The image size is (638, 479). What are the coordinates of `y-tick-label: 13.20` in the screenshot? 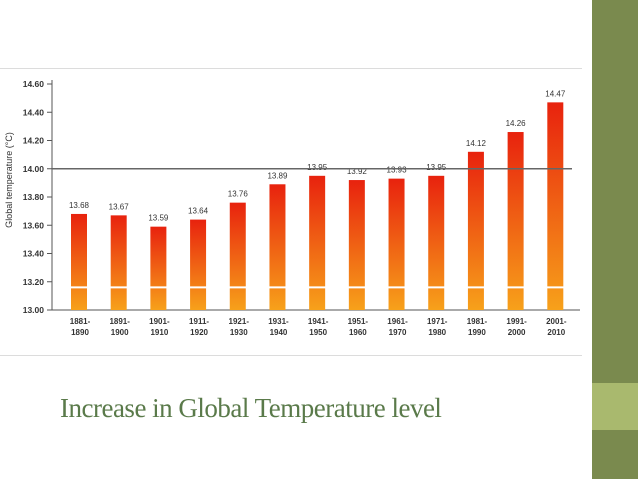 It's located at (34, 282).